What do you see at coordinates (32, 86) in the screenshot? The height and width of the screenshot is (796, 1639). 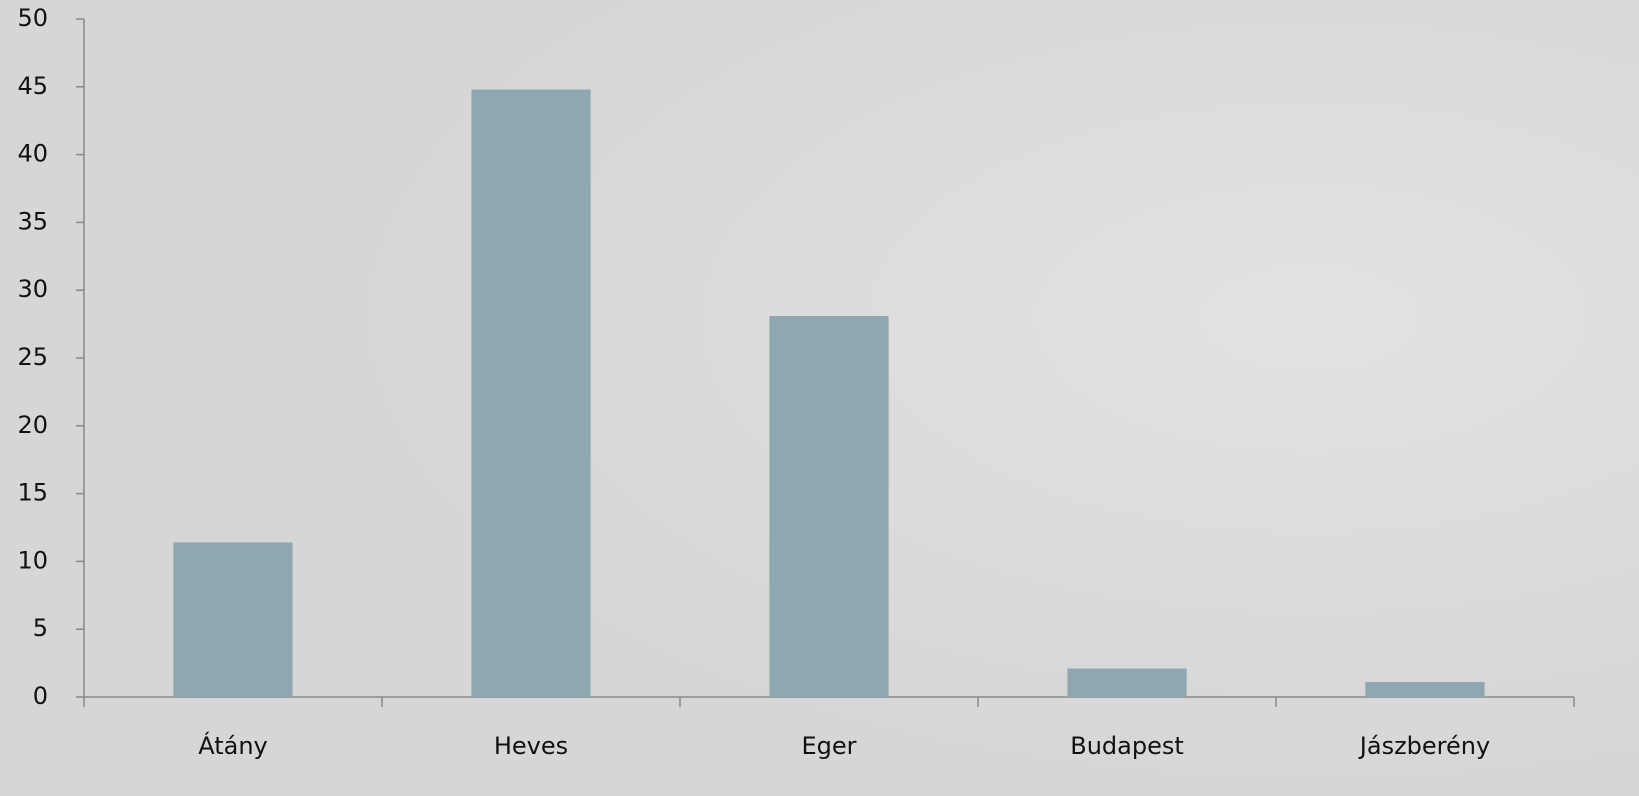 I see `y-tick-label: 45` at bounding box center [32, 86].